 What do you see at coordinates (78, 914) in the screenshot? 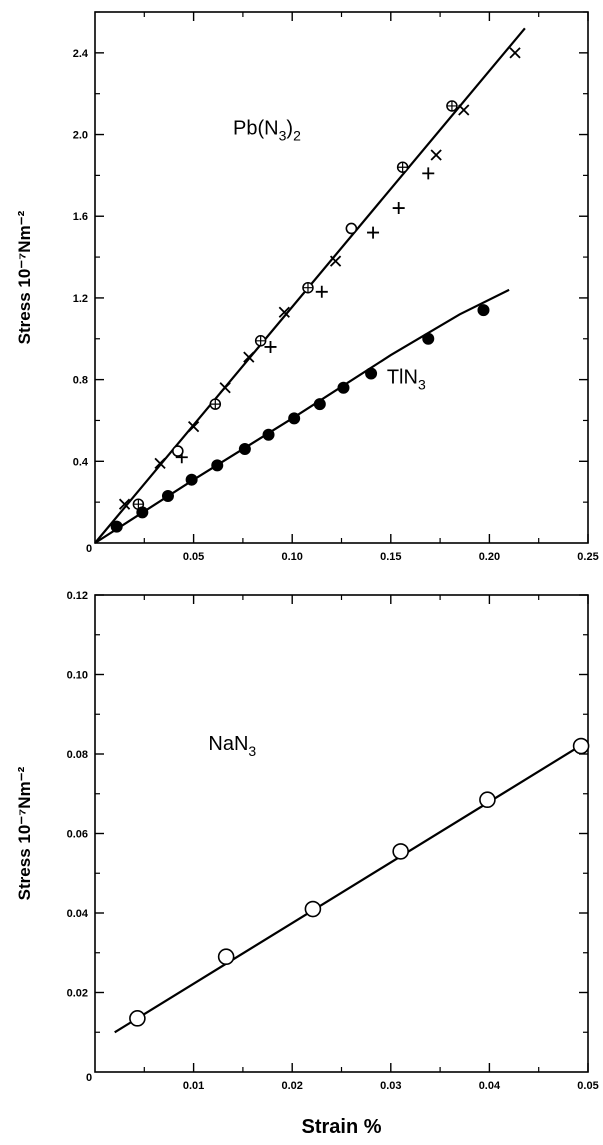
I see `y-tick-label: 0.04` at bounding box center [78, 914].